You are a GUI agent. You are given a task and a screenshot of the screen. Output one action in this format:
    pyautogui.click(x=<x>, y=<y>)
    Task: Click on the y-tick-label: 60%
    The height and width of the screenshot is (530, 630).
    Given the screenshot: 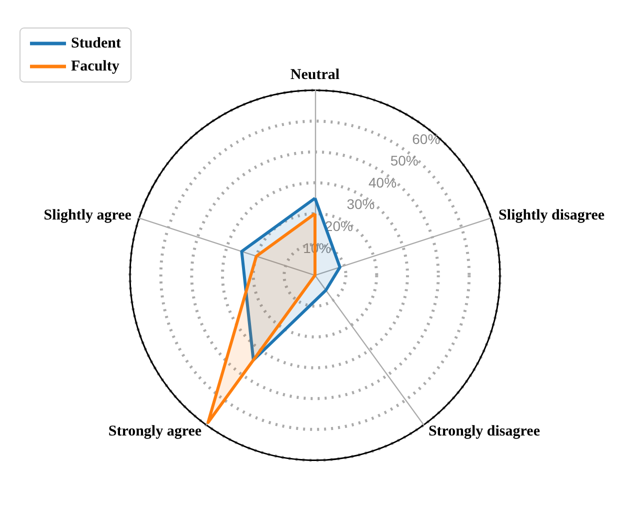 What is the action you would take?
    pyautogui.click(x=426, y=138)
    